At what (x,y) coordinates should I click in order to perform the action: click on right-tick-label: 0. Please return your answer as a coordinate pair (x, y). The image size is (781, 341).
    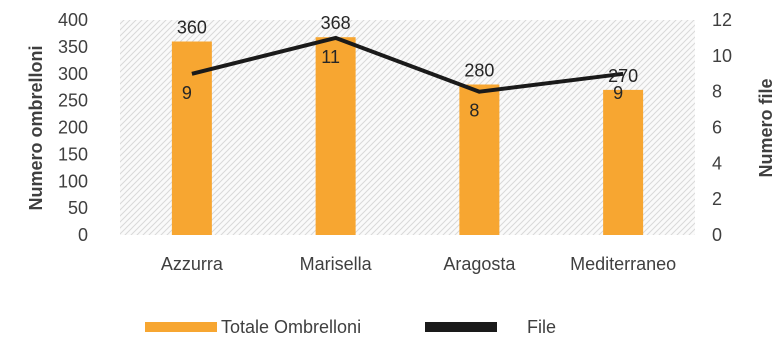
    Looking at the image, I should click on (717, 235).